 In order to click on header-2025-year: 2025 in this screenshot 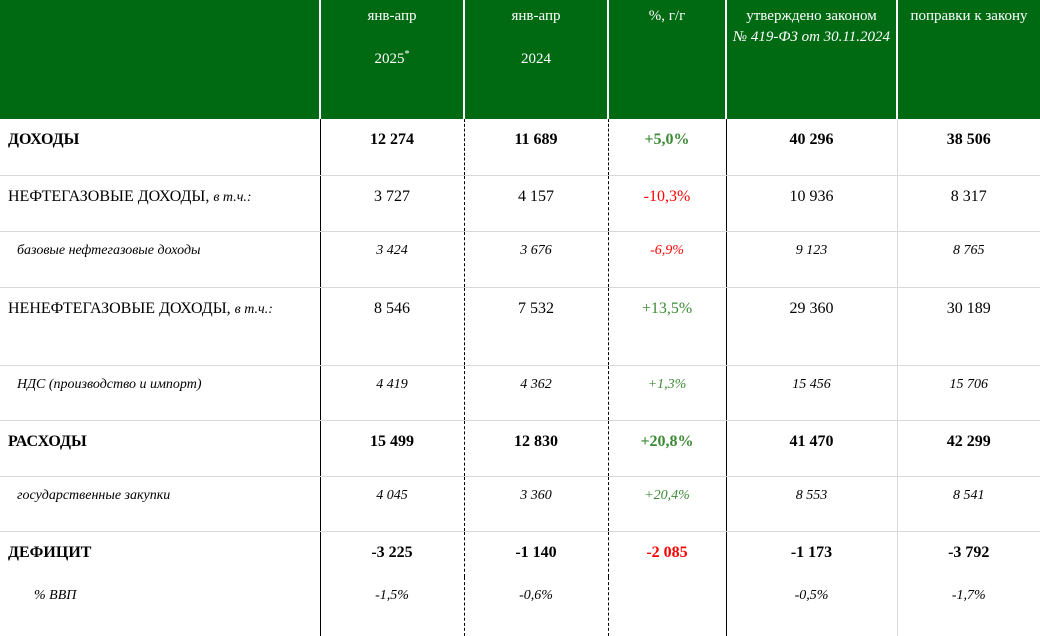, I will do `click(389, 59)`.